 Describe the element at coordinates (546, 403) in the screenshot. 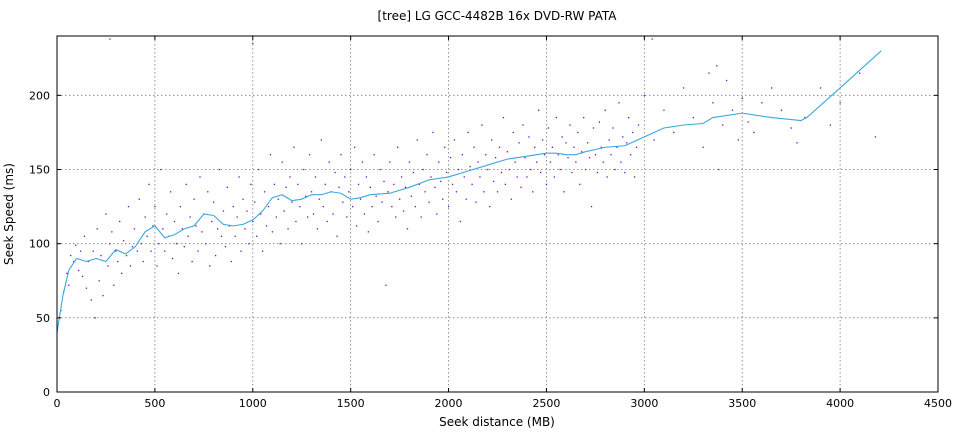

I see `x-tick-label: 2500` at that location.